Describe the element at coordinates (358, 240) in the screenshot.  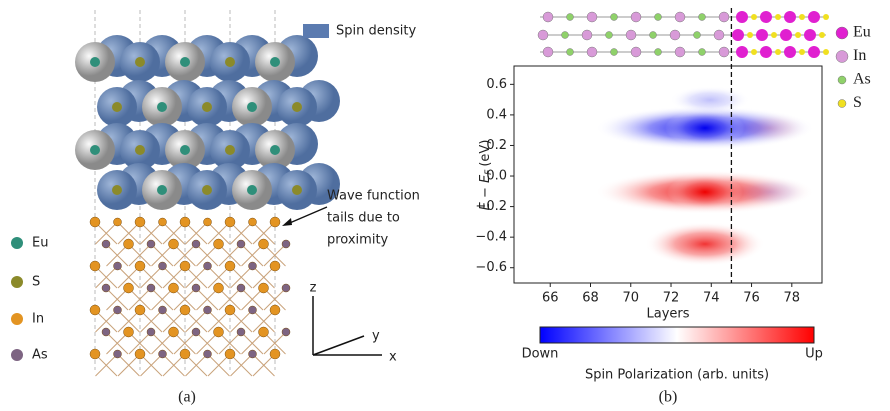
I see `annotation-line: proximity` at that location.